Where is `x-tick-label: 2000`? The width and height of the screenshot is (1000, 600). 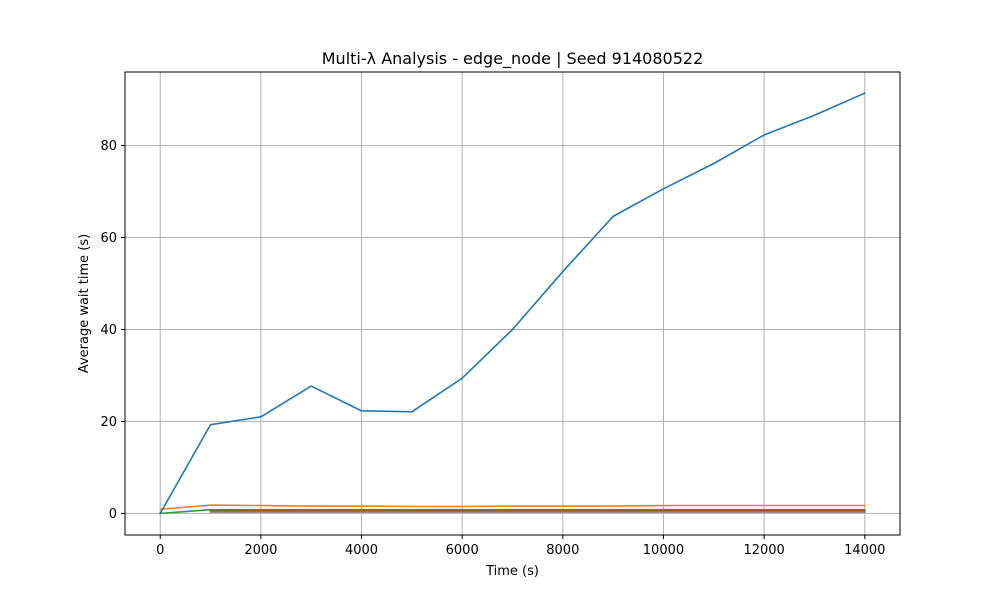
x-tick-label: 2000 is located at coordinates (260, 550).